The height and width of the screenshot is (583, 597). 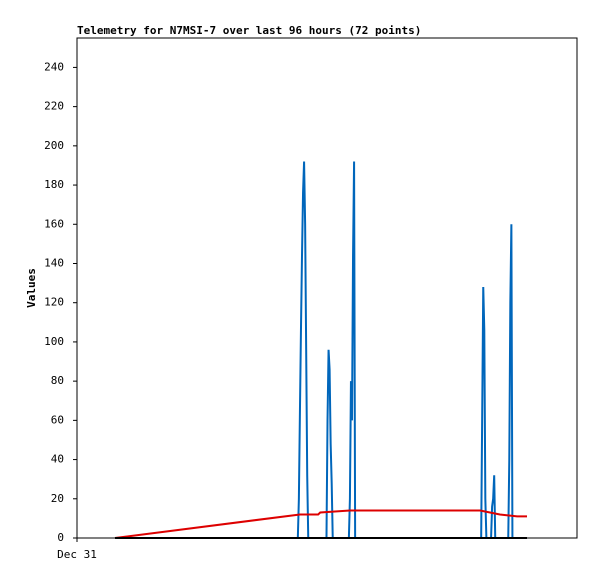 I want to click on y-tick-label: 180, so click(x=54, y=184).